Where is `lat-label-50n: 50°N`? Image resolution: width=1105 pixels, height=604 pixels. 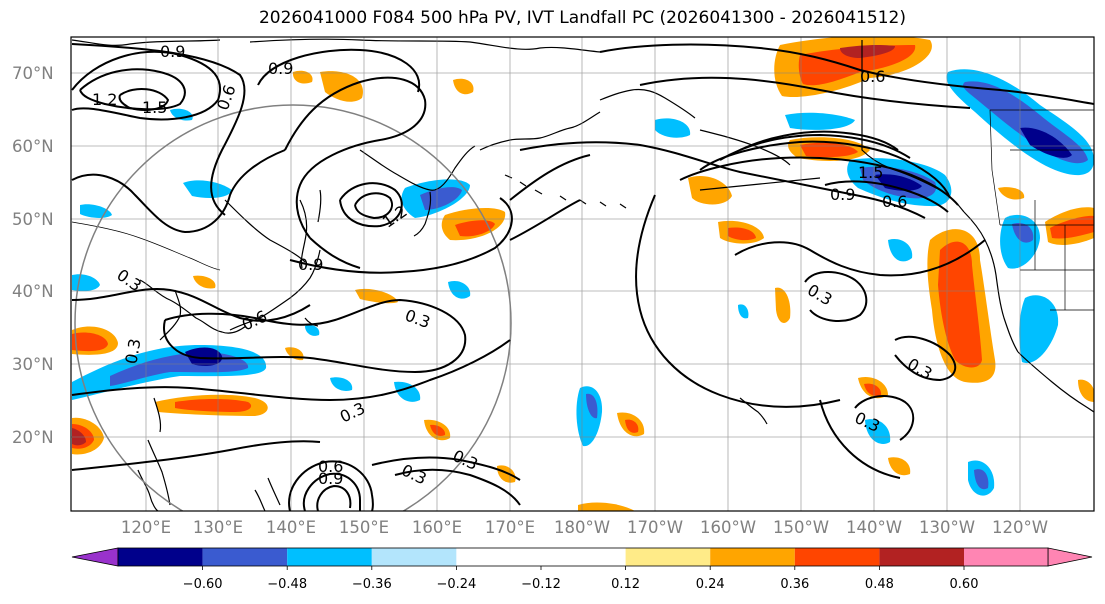
lat-label-50n: 50°N is located at coordinates (33, 219).